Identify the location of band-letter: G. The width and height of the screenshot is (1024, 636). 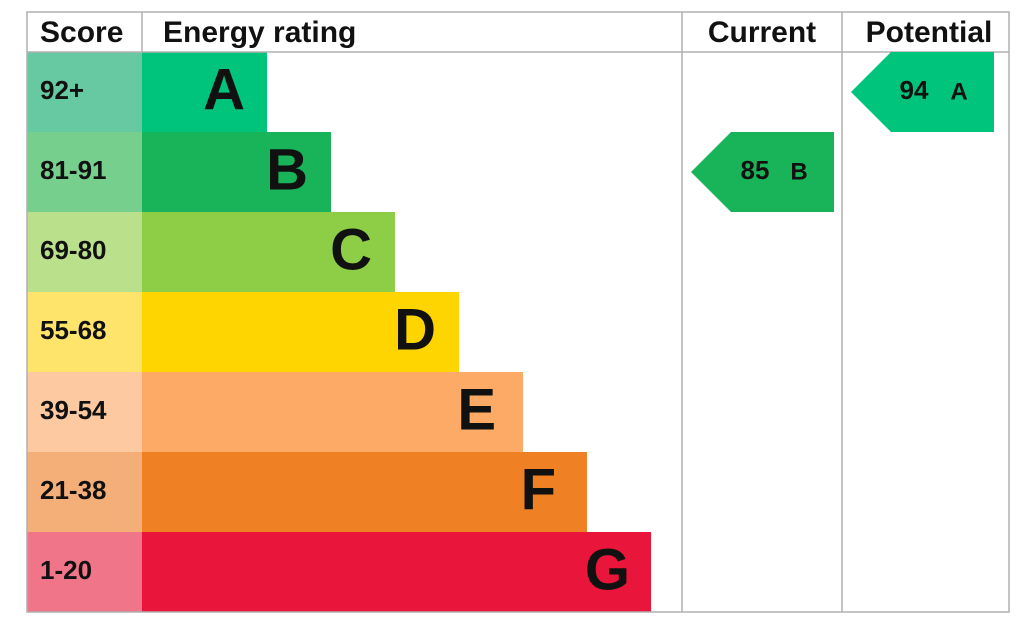
(607, 569).